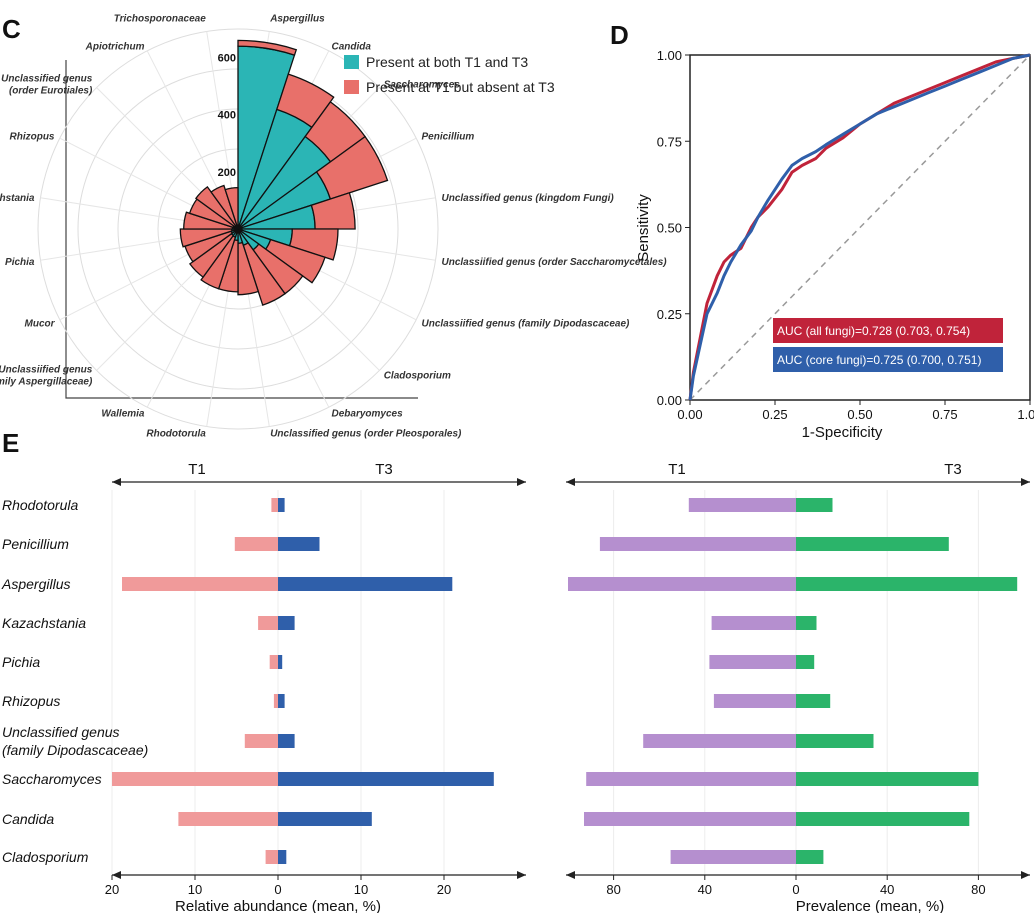 The width and height of the screenshot is (1034, 913). Describe the element at coordinates (1025, 482) in the screenshot. I see `prevalence-arrow-right-top` at that location.